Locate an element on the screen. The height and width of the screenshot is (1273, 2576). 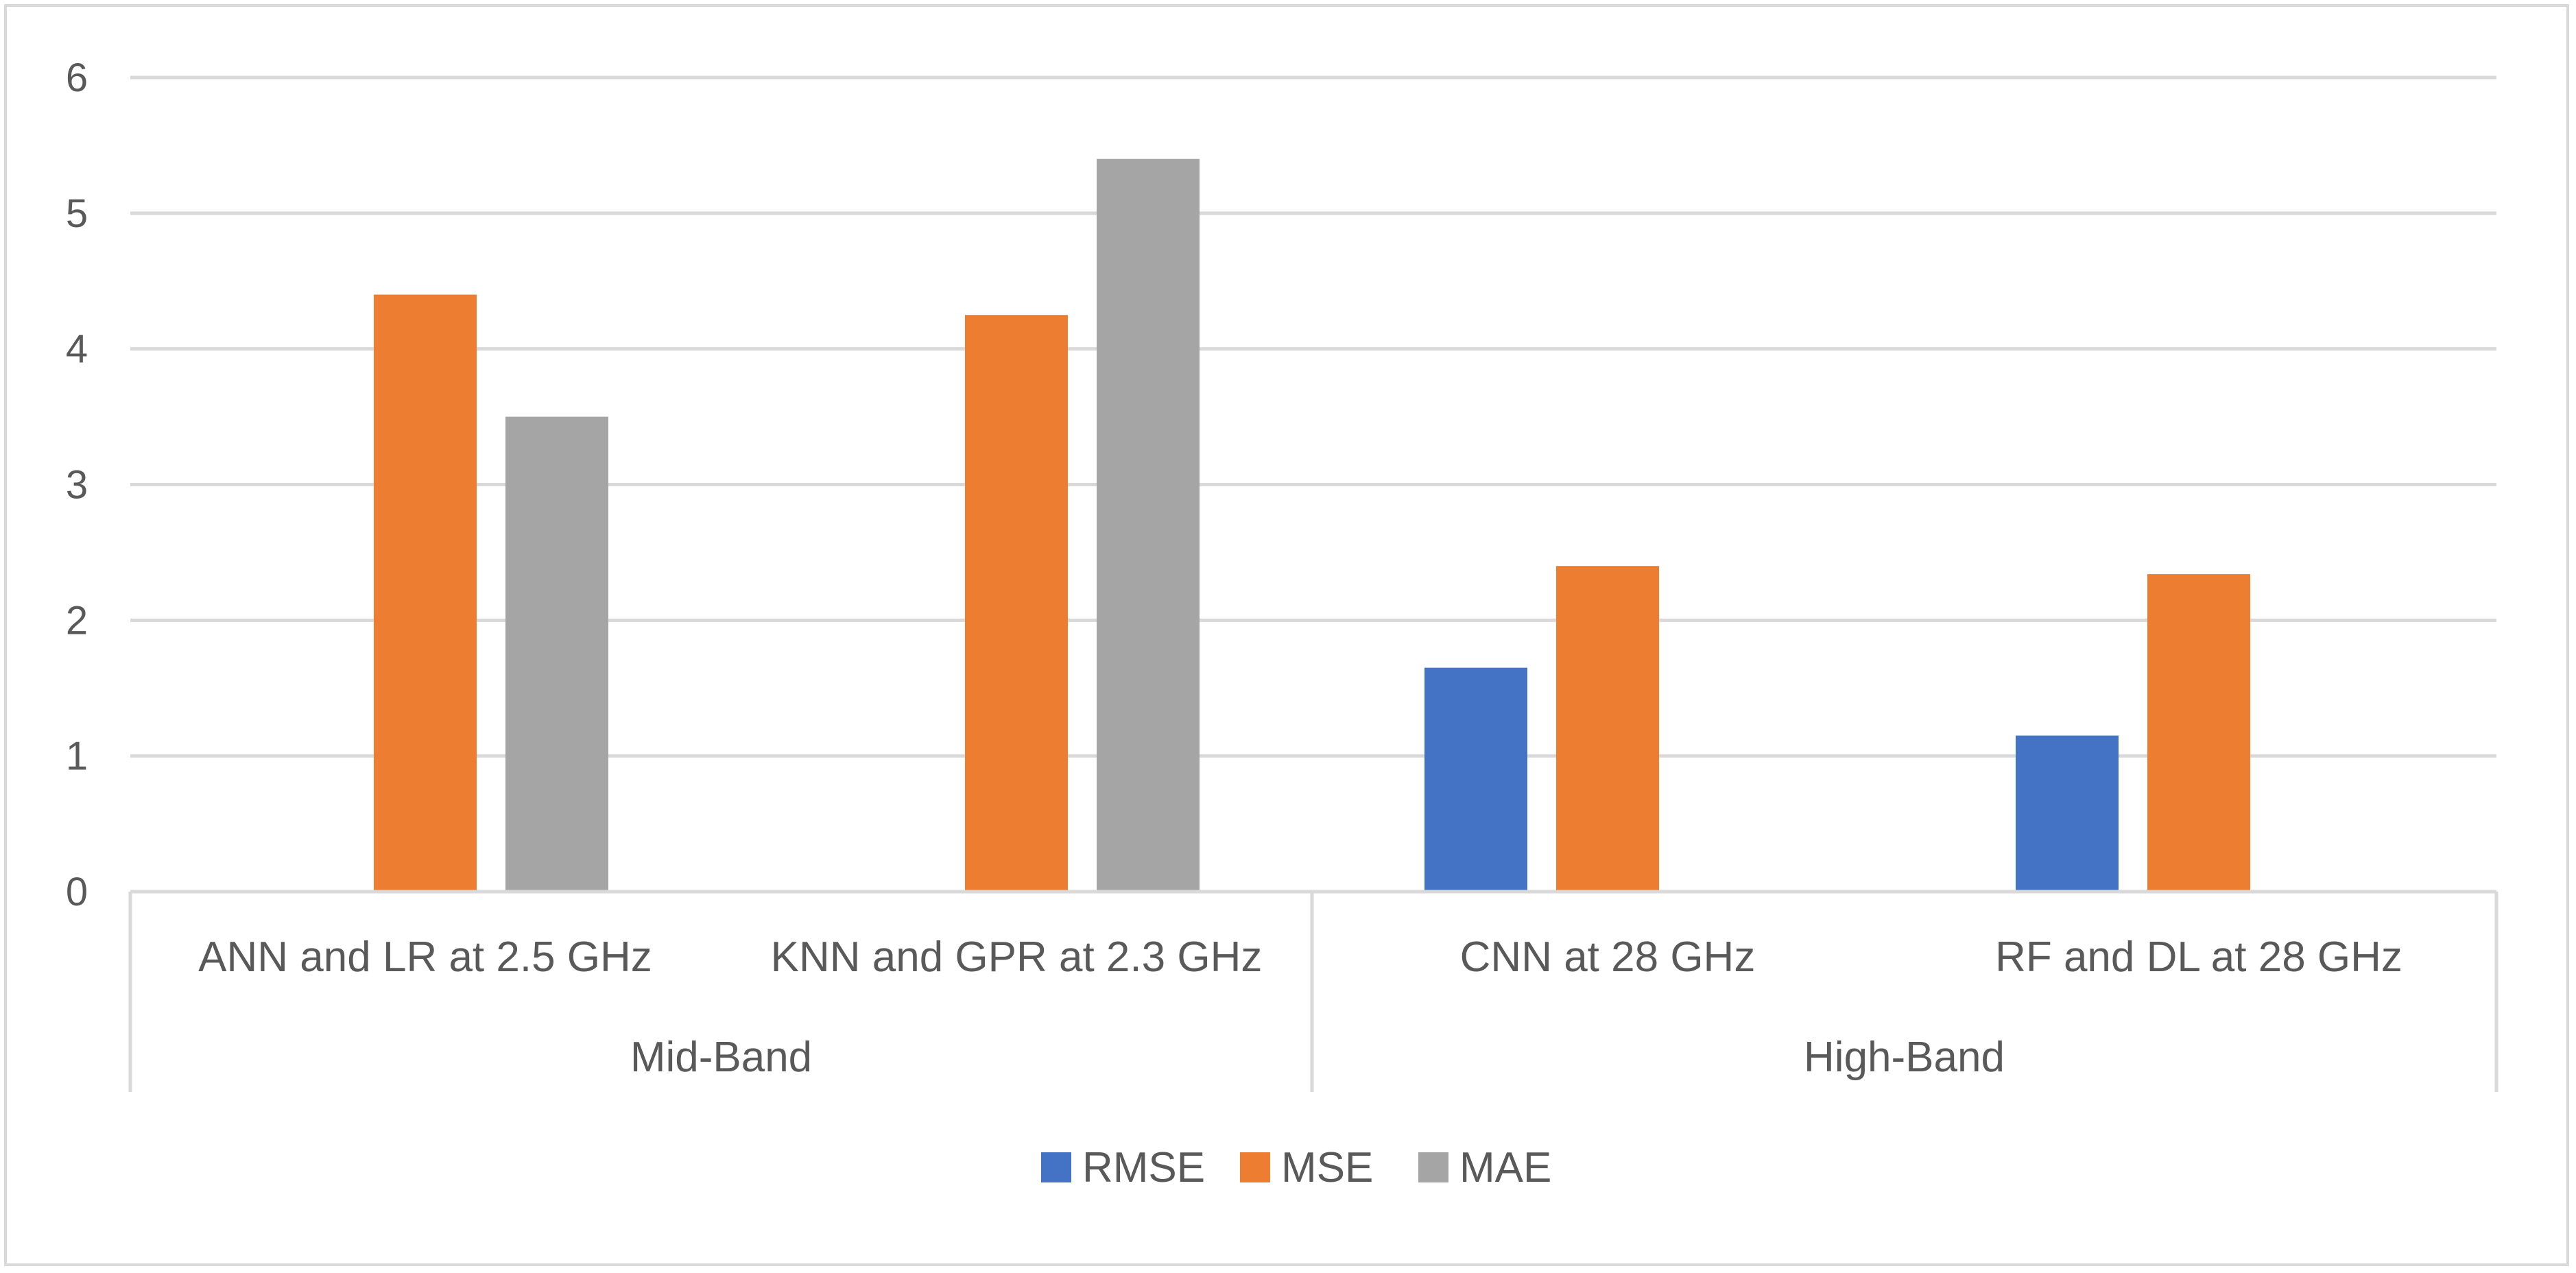
y-tick-label: 1 is located at coordinates (77, 756).